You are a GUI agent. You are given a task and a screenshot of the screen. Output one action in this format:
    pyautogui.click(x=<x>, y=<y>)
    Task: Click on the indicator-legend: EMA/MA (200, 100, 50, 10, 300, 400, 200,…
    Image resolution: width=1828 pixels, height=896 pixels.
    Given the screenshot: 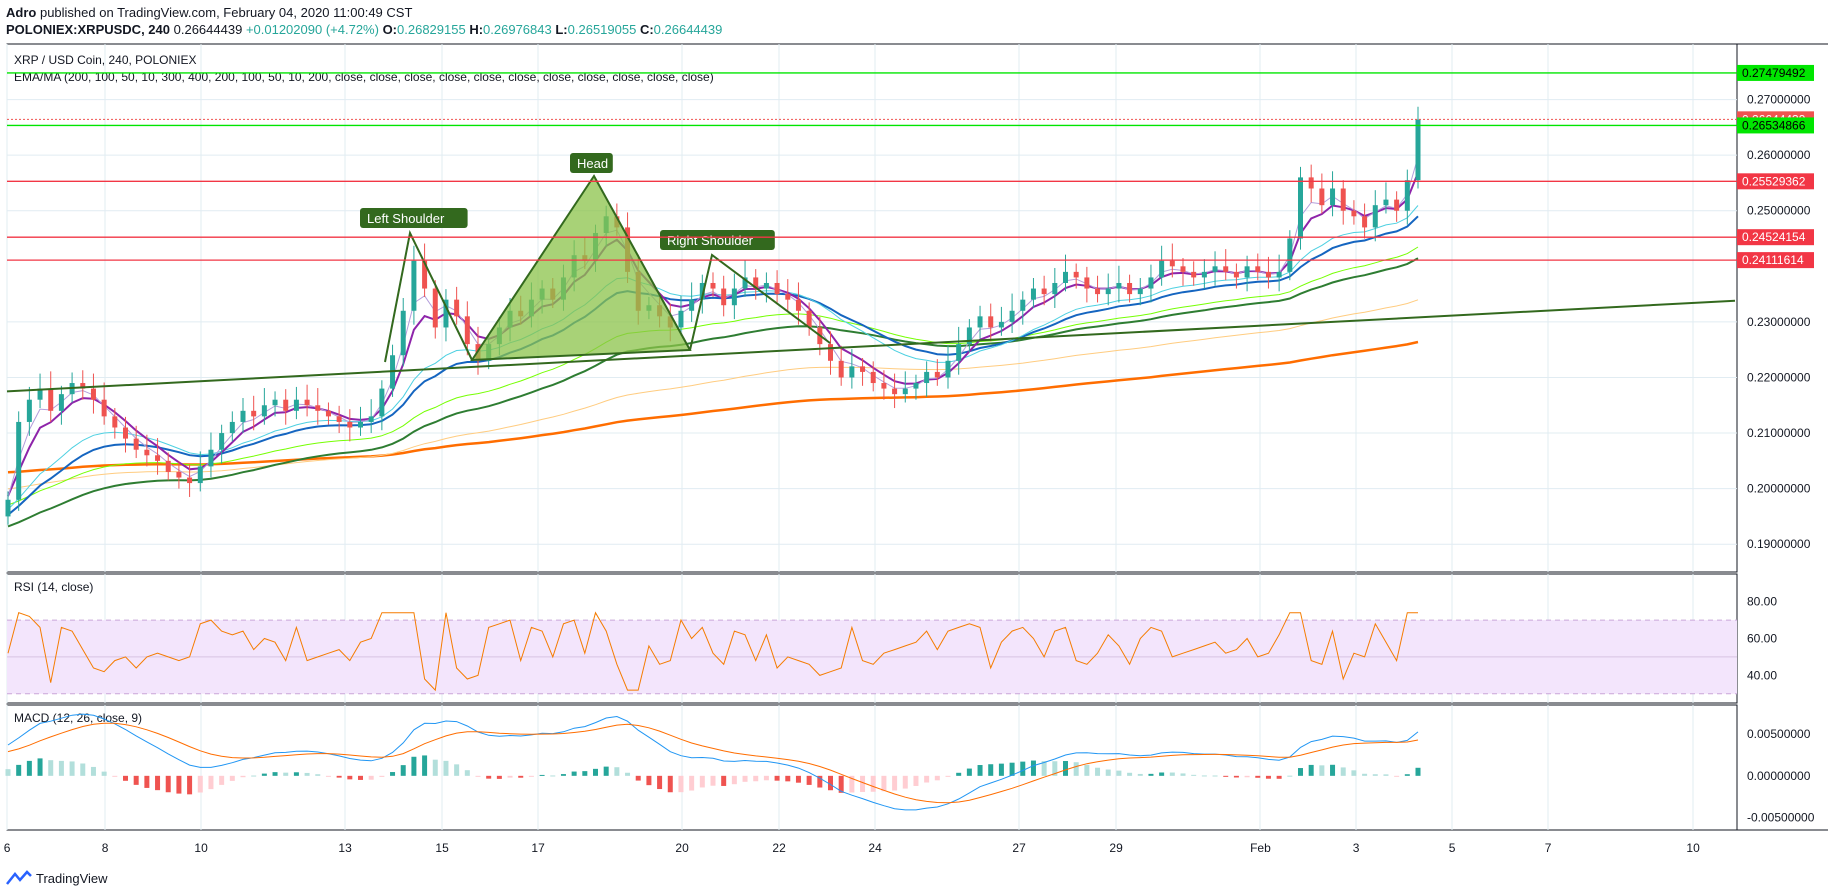 What is the action you would take?
    pyautogui.click(x=364, y=77)
    